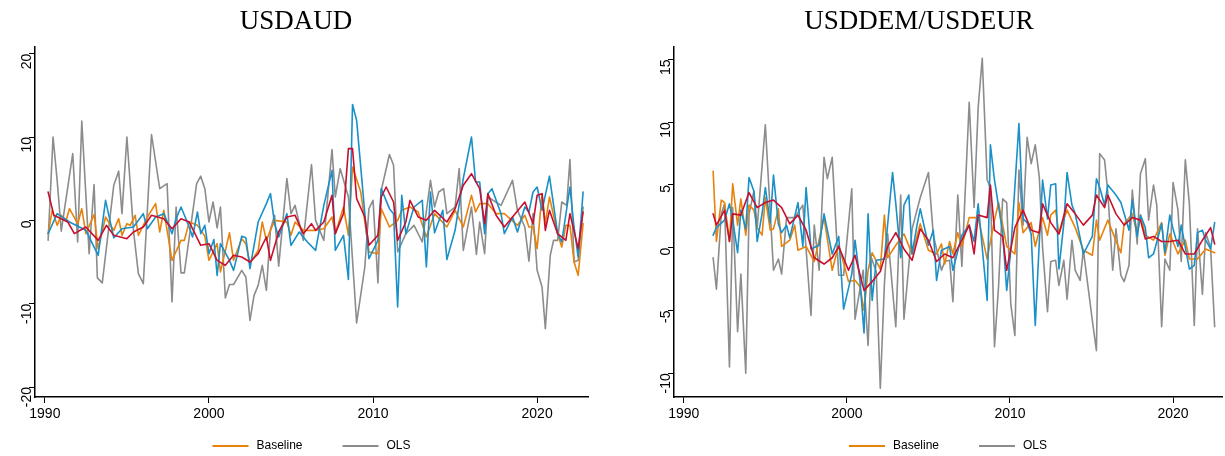 Image resolution: width=1225 pixels, height=456 pixels. What do you see at coordinates (25, 61) in the screenshot?
I see `y-tick-label: 20` at bounding box center [25, 61].